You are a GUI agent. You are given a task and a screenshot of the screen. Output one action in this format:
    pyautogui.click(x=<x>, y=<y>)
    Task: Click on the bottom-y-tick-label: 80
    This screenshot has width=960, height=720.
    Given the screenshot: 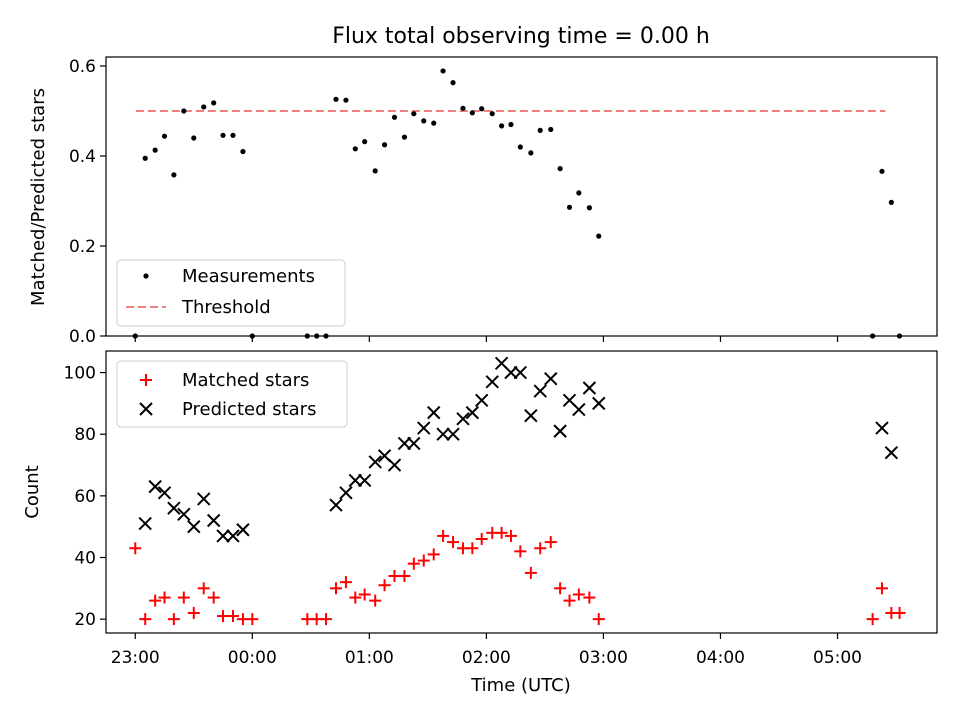 What is the action you would take?
    pyautogui.click(x=85, y=435)
    